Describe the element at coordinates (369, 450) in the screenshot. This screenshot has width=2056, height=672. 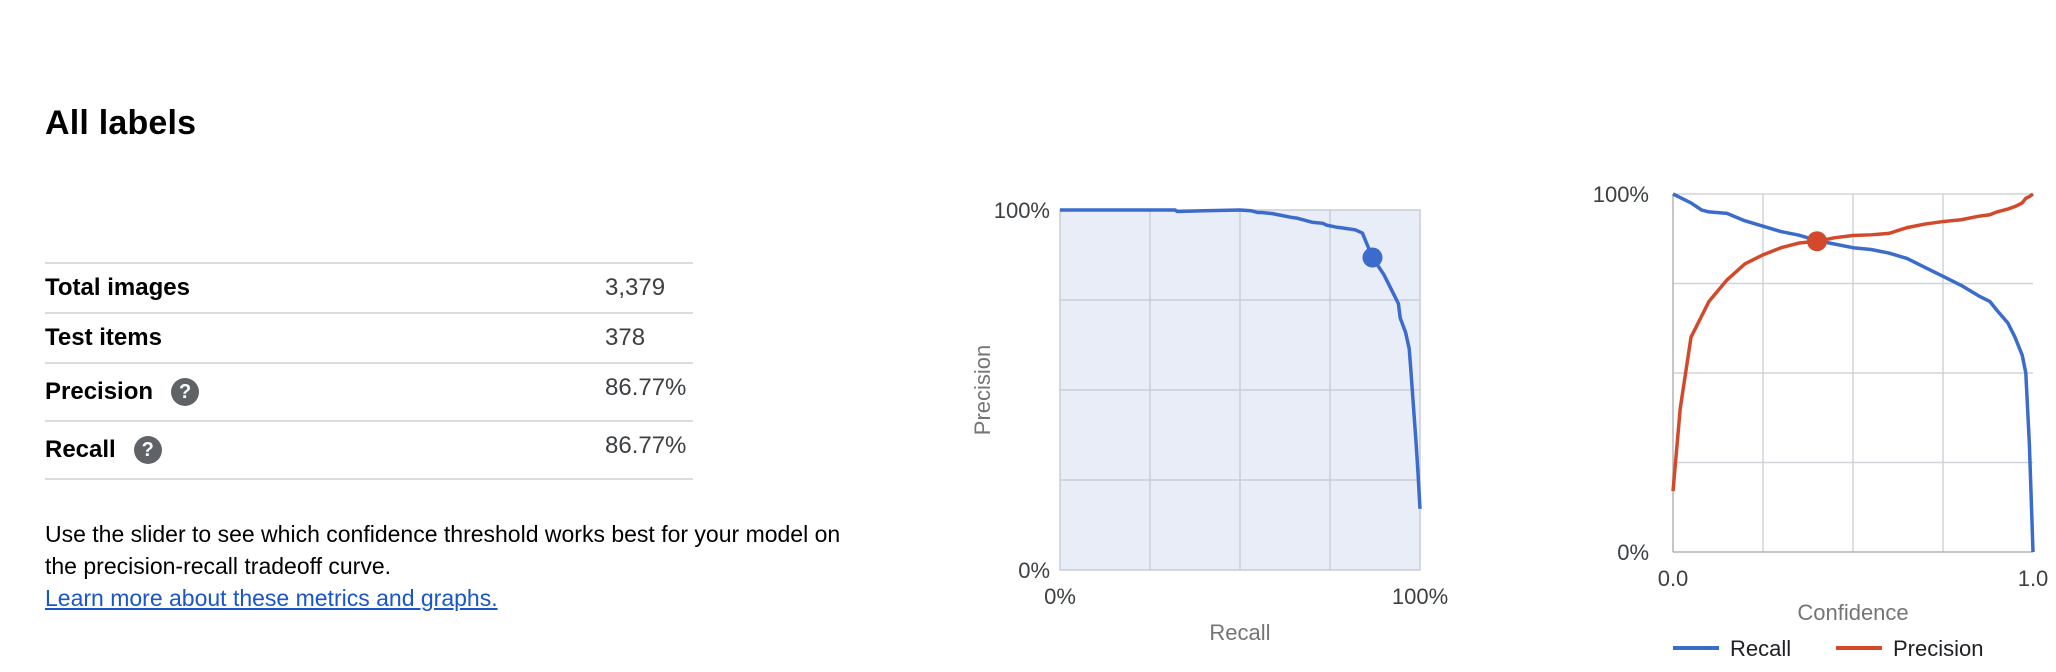
I see `metric-row-recall: Recall? 86.77%` at that location.